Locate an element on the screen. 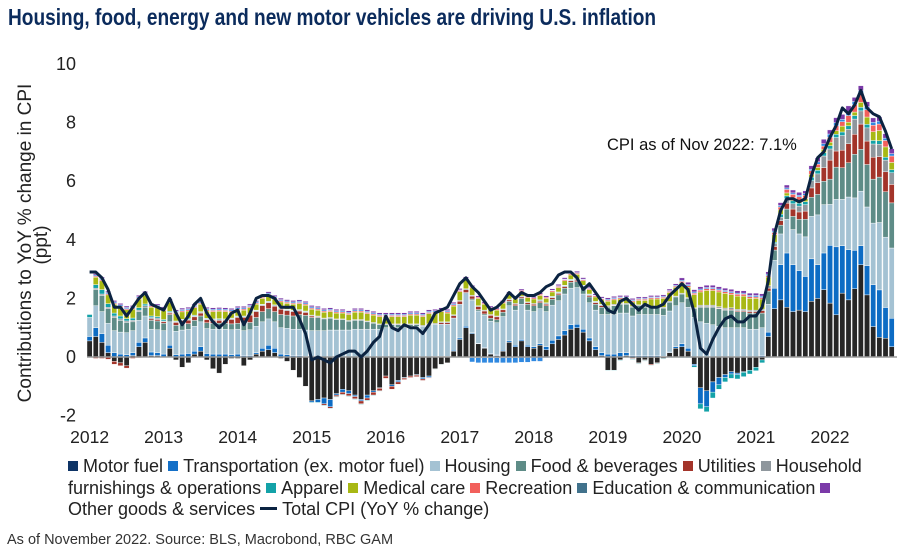  x-tick-label: 2012 is located at coordinates (89, 437).